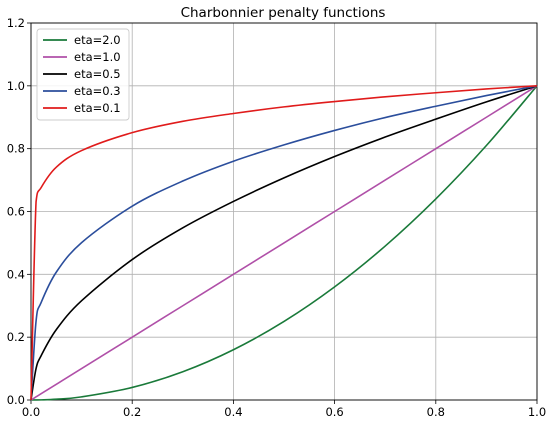 Image resolution: width=550 pixels, height=425 pixels. I want to click on legend-label: eta=0.1, so click(97, 108).